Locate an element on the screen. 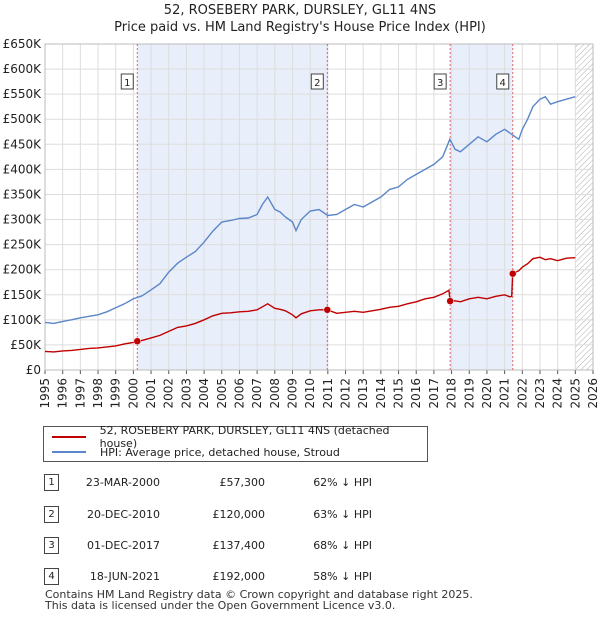 The height and width of the screenshot is (620, 600). x-tick-label: 2010 is located at coordinates (310, 393).